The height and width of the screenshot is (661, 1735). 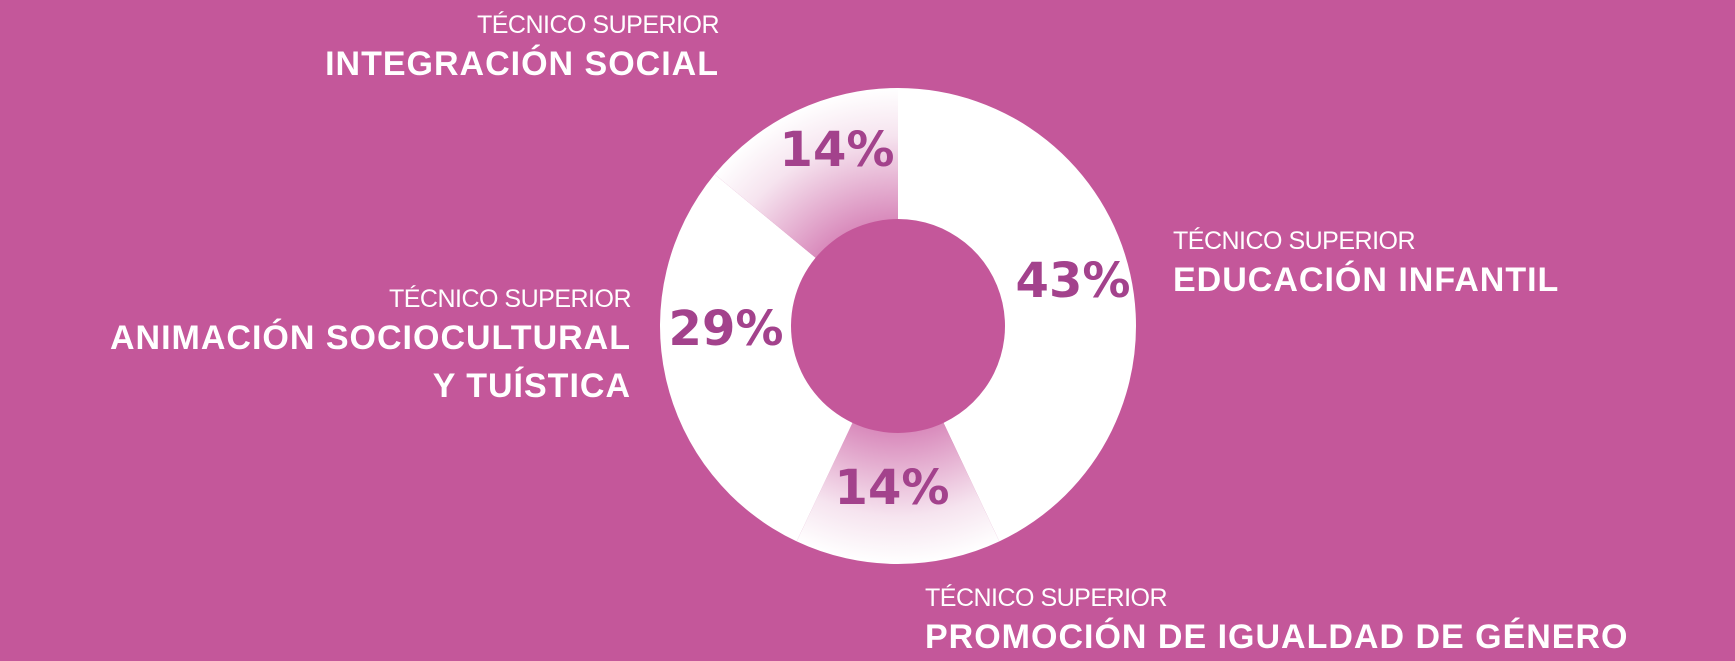 I want to click on category-name: EDUCACIÓN INFANTIL, so click(x=1366, y=280).